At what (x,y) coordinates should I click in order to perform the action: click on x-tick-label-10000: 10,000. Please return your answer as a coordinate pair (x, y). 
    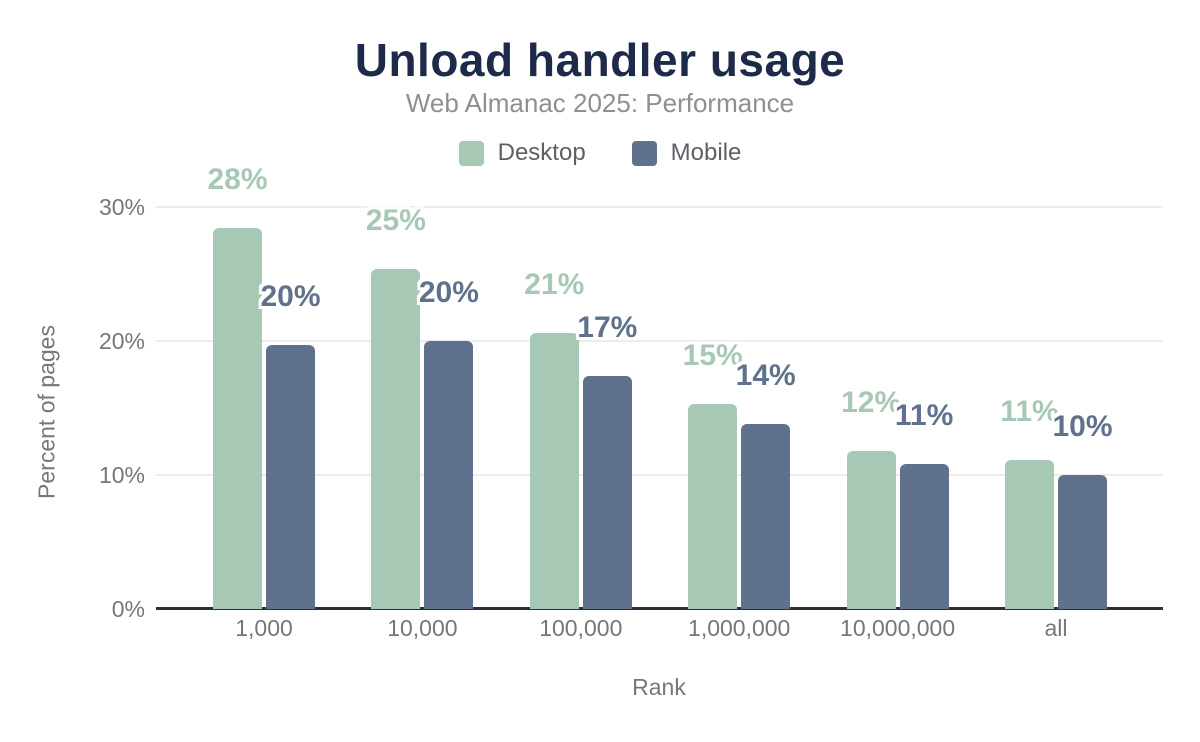
    Looking at the image, I should click on (422, 628).